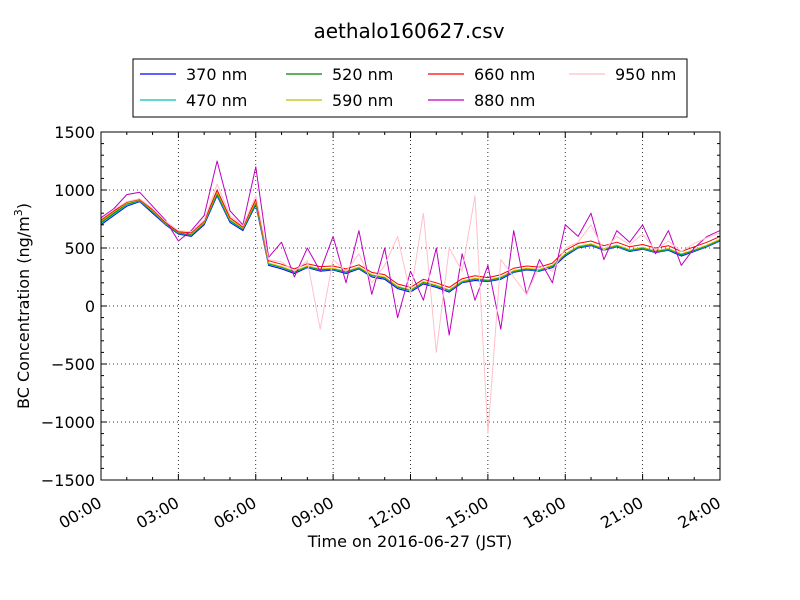 The image size is (800, 600). What do you see at coordinates (216, 74) in the screenshot?
I see `legend-label: 370 nm` at bounding box center [216, 74].